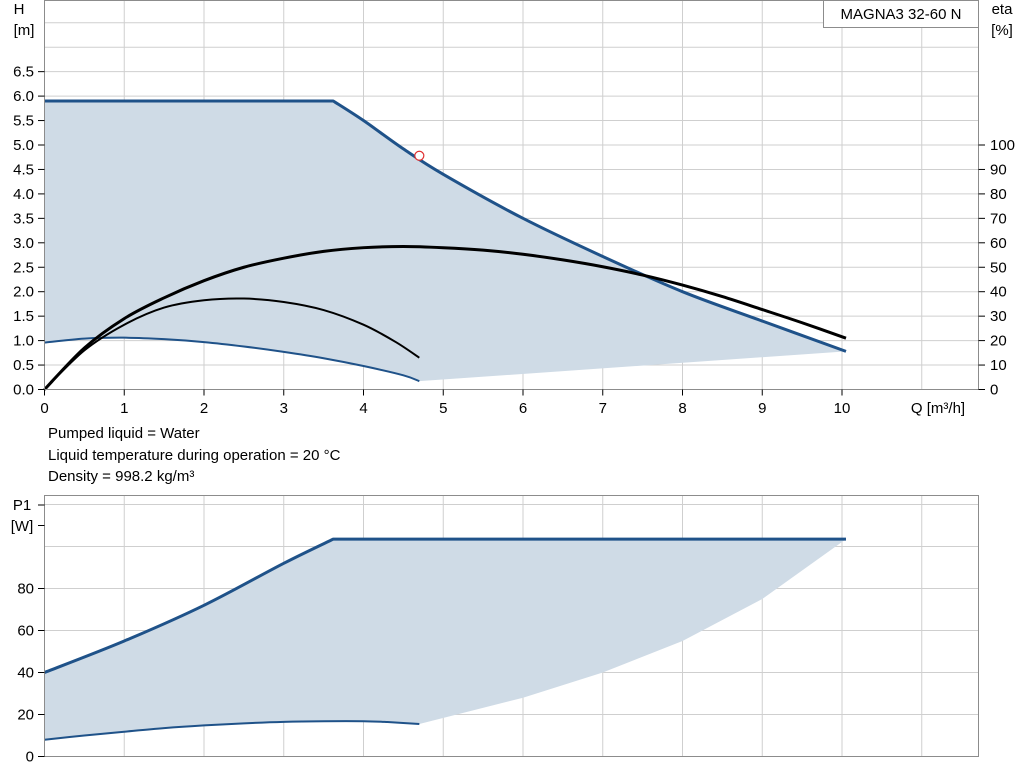 The image size is (1024, 781). I want to click on head-min-curve, so click(232, 359).